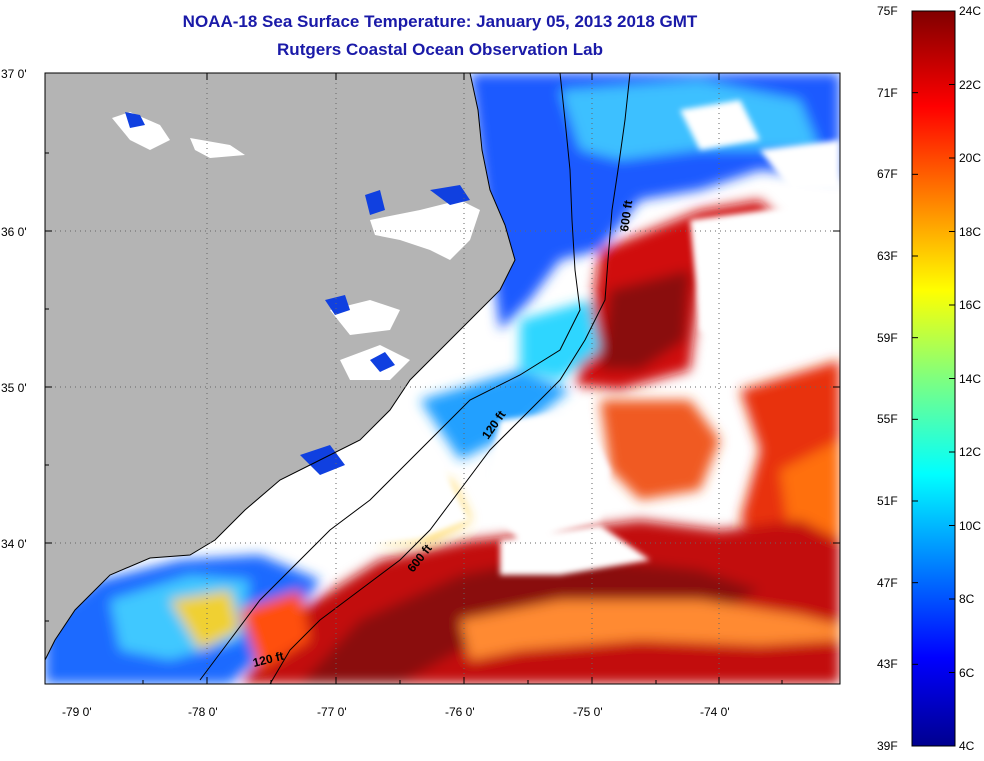 Image resolution: width=984 pixels, height=761 pixels. Describe the element at coordinates (970, 305) in the screenshot. I see `colorbar-c-label: 16C` at that location.